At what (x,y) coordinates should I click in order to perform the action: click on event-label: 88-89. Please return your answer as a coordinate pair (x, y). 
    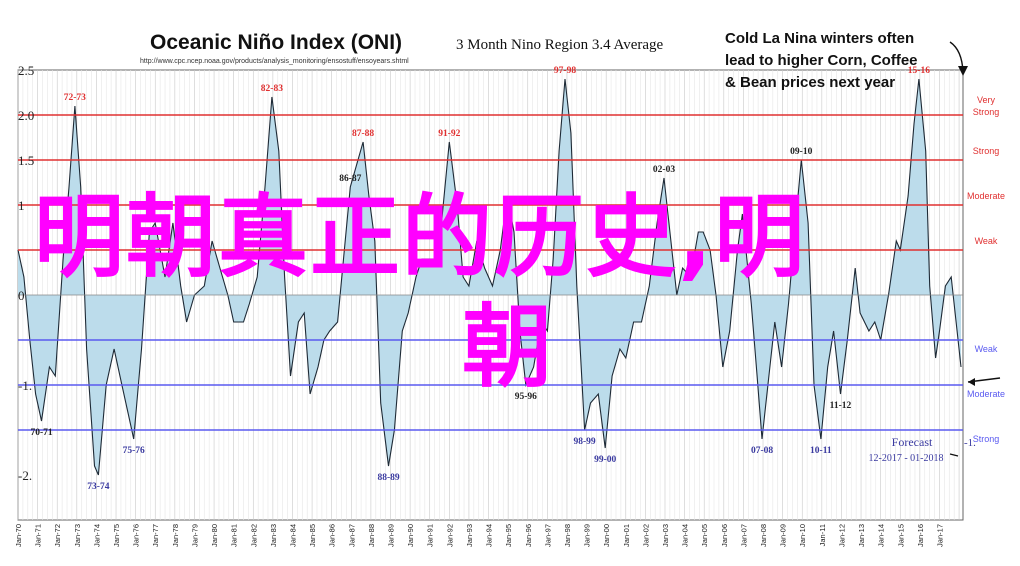
    Looking at the image, I should click on (388, 478).